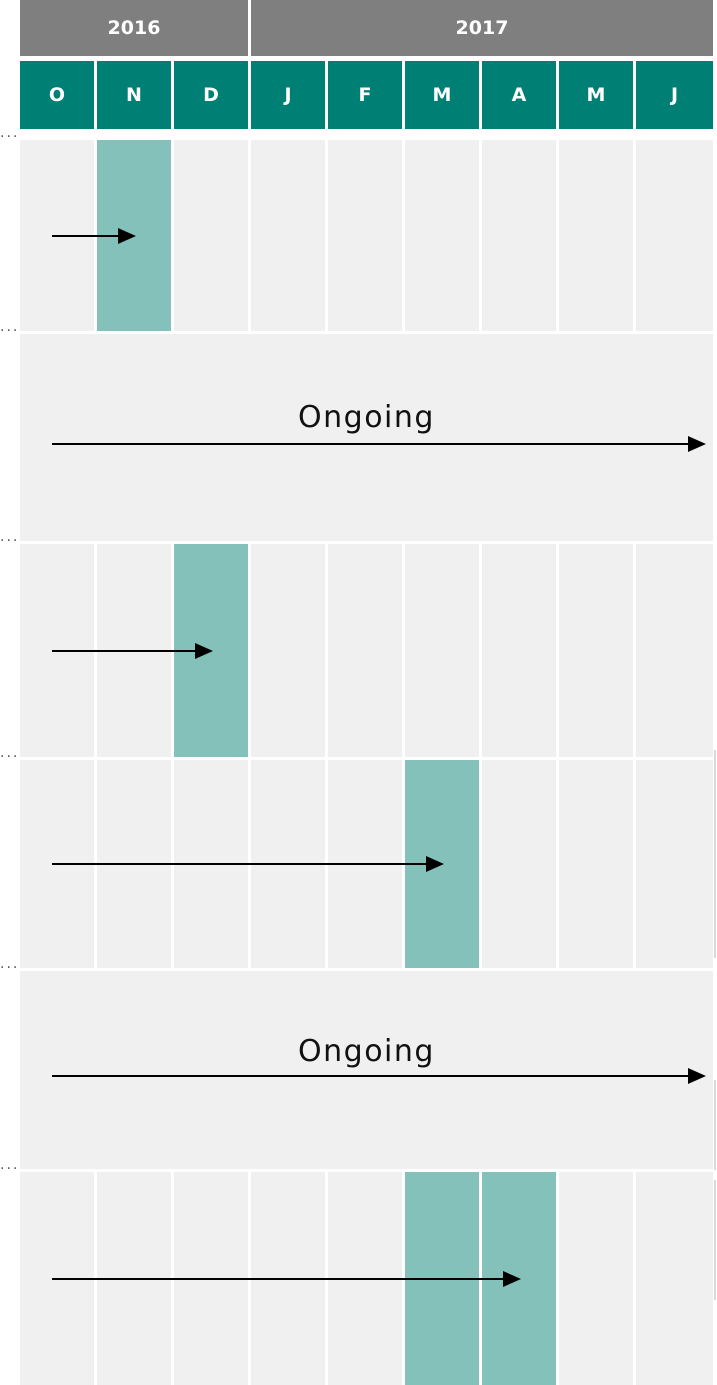 Image resolution: width=717 pixels, height=1385 pixels. I want to click on lane-2-background, so click(366, 437).